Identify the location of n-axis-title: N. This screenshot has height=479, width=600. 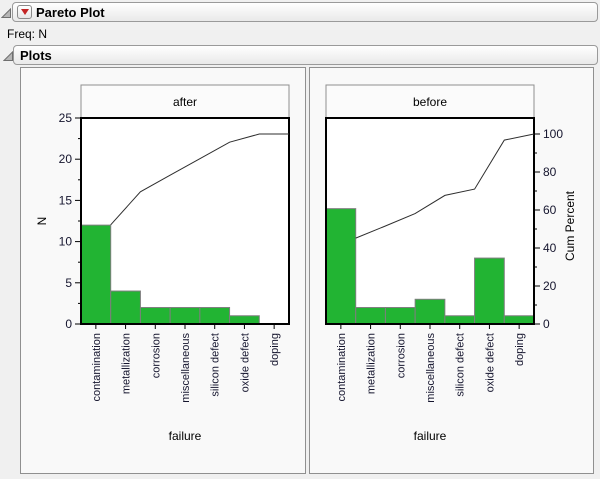
(42, 221).